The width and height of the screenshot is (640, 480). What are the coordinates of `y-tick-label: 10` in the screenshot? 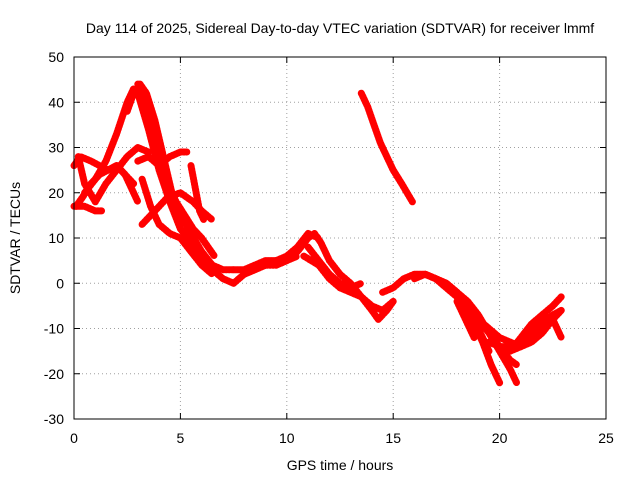 It's located at (56, 238).